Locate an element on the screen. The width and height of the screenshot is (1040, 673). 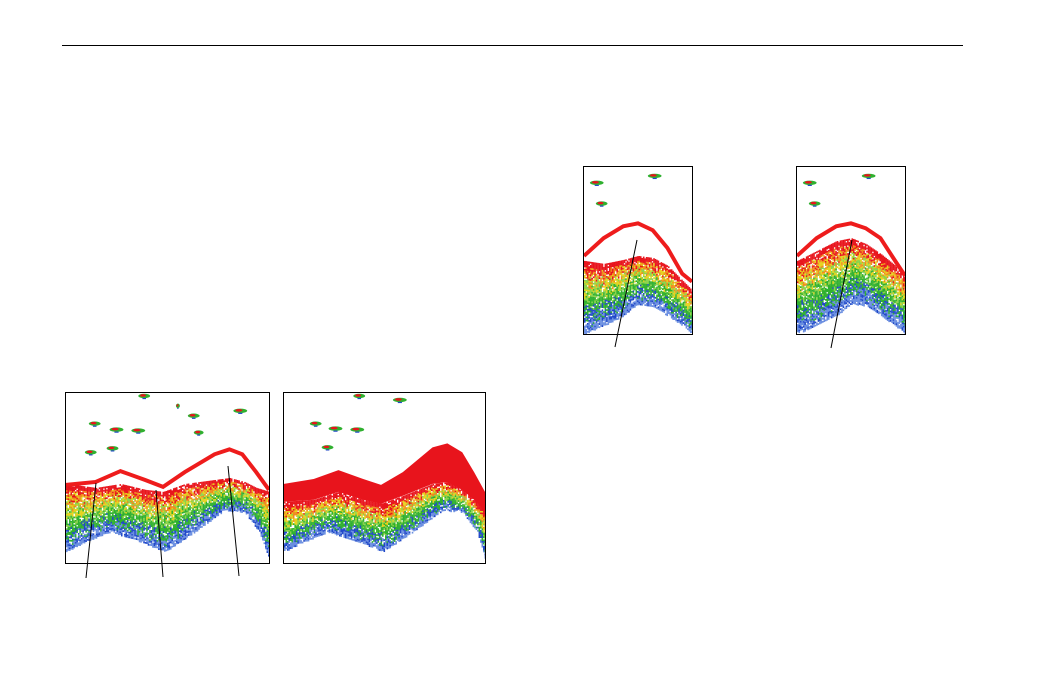
sonar-panel-b is located at coordinates (384, 478).